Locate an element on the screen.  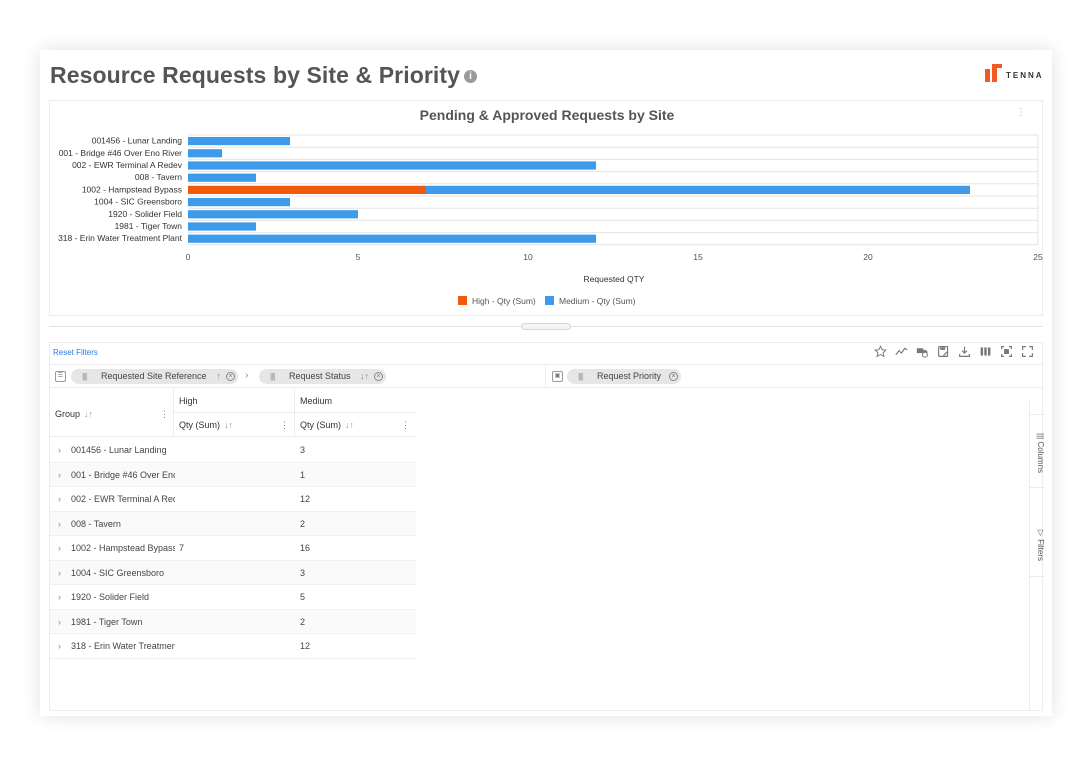
x-tick-label: 0 is located at coordinates (188, 257).